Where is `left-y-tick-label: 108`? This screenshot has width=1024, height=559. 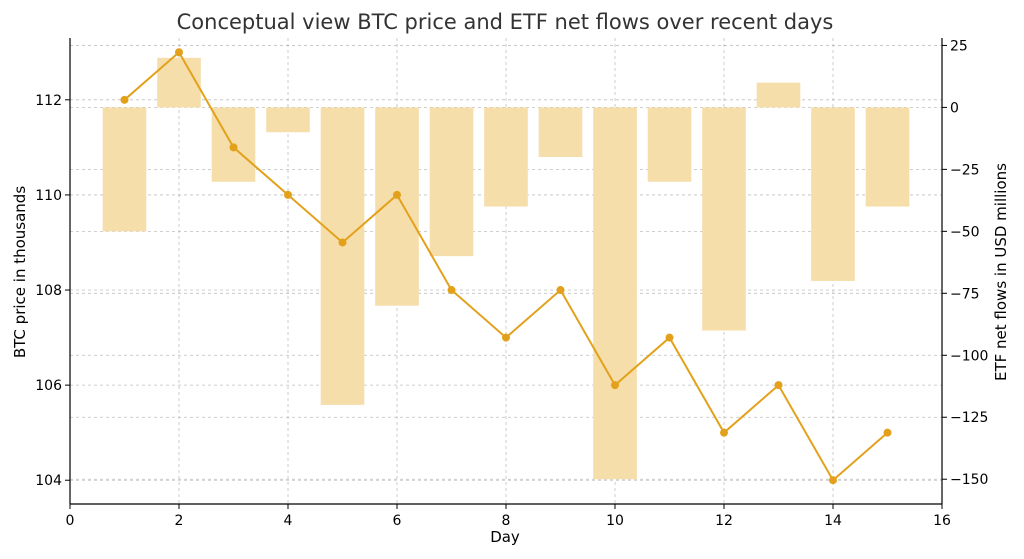 left-y-tick-label: 108 is located at coordinates (48, 291).